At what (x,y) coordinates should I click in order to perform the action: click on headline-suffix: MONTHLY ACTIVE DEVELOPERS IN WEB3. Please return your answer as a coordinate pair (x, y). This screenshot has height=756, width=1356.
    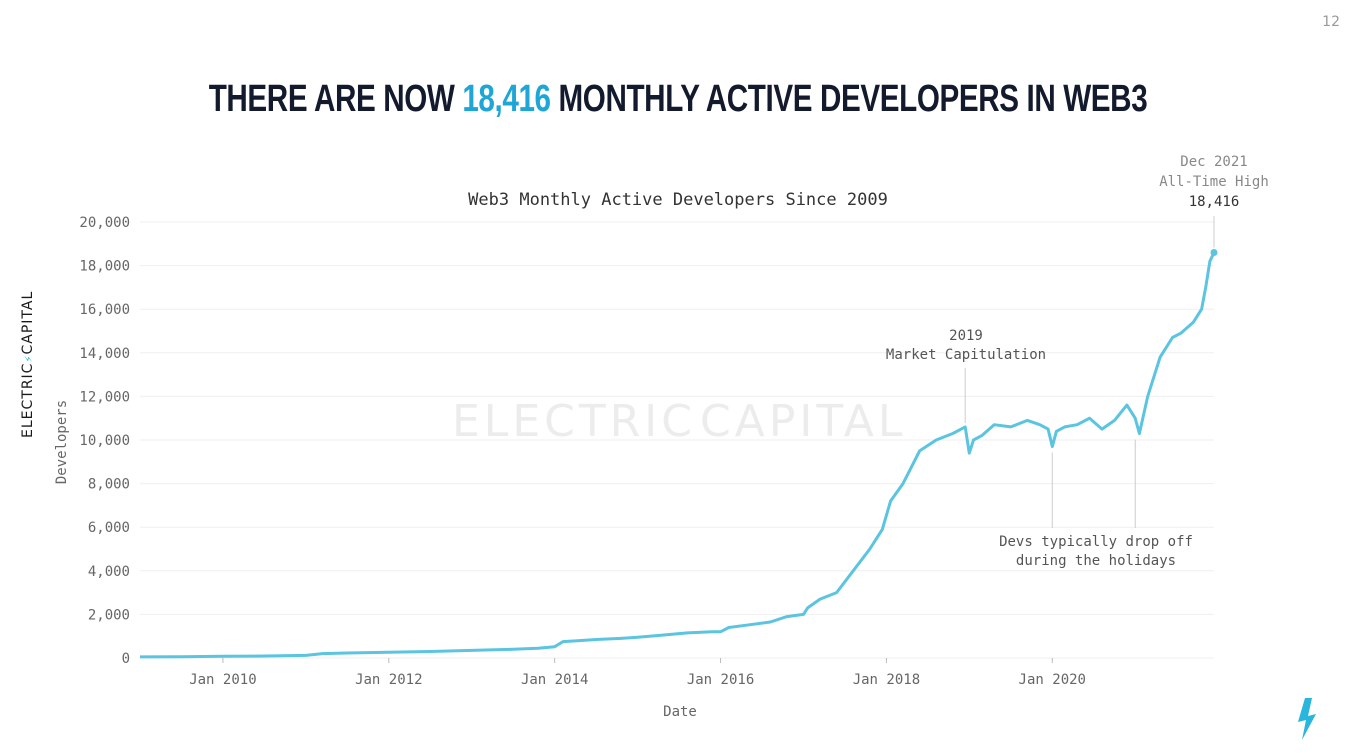
    Looking at the image, I should click on (849, 99).